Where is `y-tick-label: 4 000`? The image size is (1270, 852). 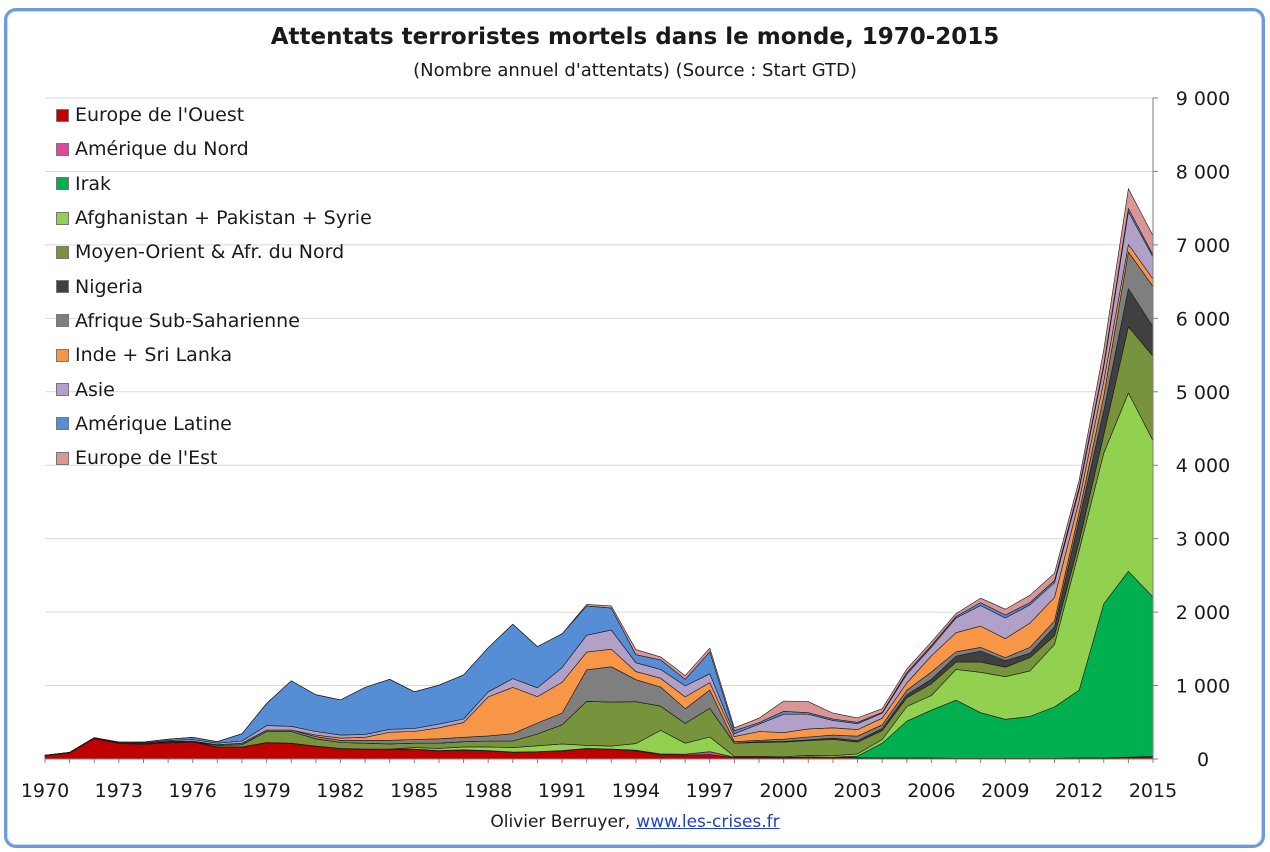 y-tick-label: 4 000 is located at coordinates (1203, 466).